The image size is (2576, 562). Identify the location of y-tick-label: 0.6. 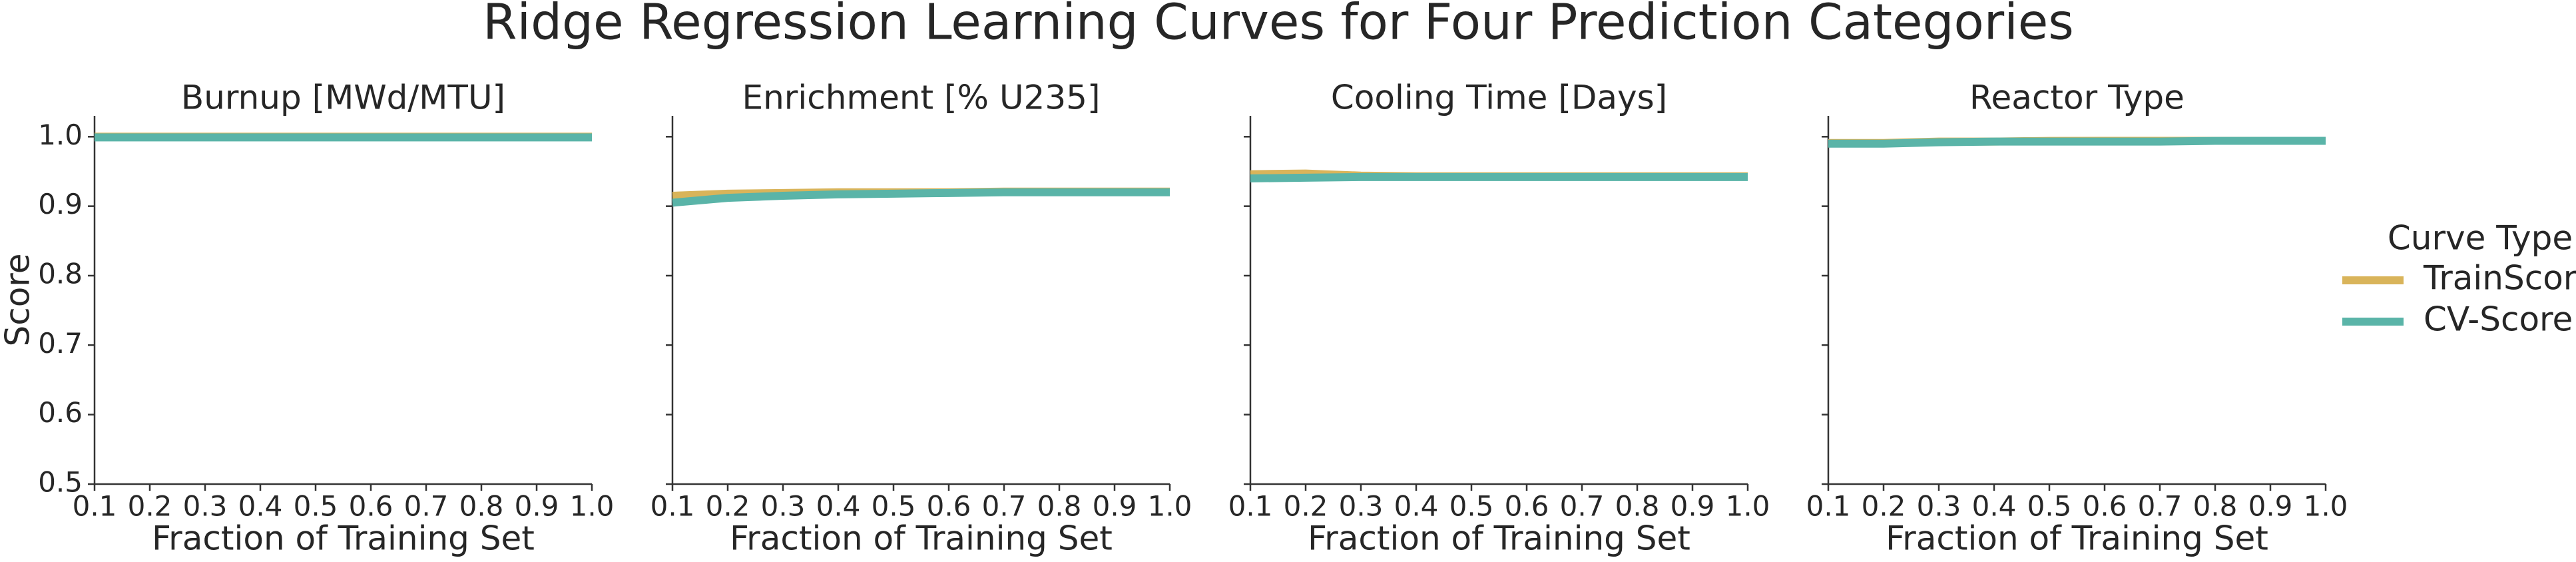
(61, 412).